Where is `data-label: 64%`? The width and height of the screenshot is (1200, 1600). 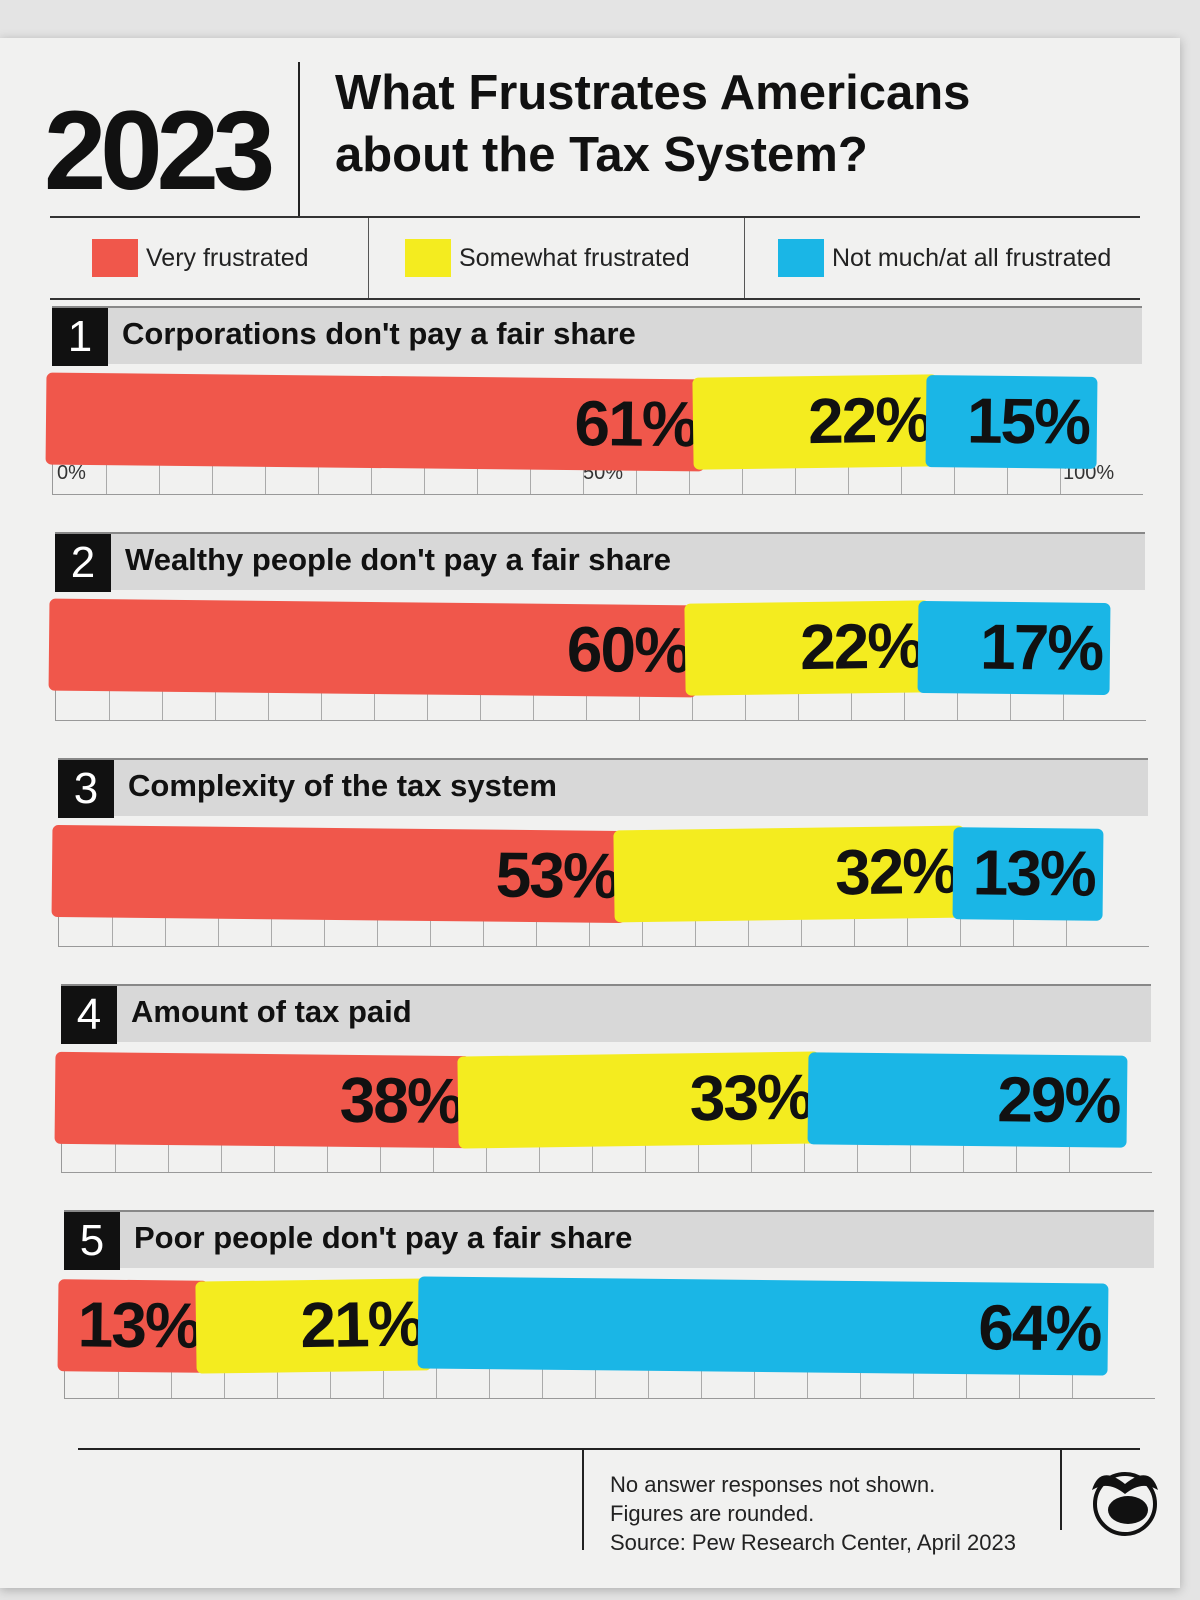
data-label: 64% is located at coordinates (1040, 1328).